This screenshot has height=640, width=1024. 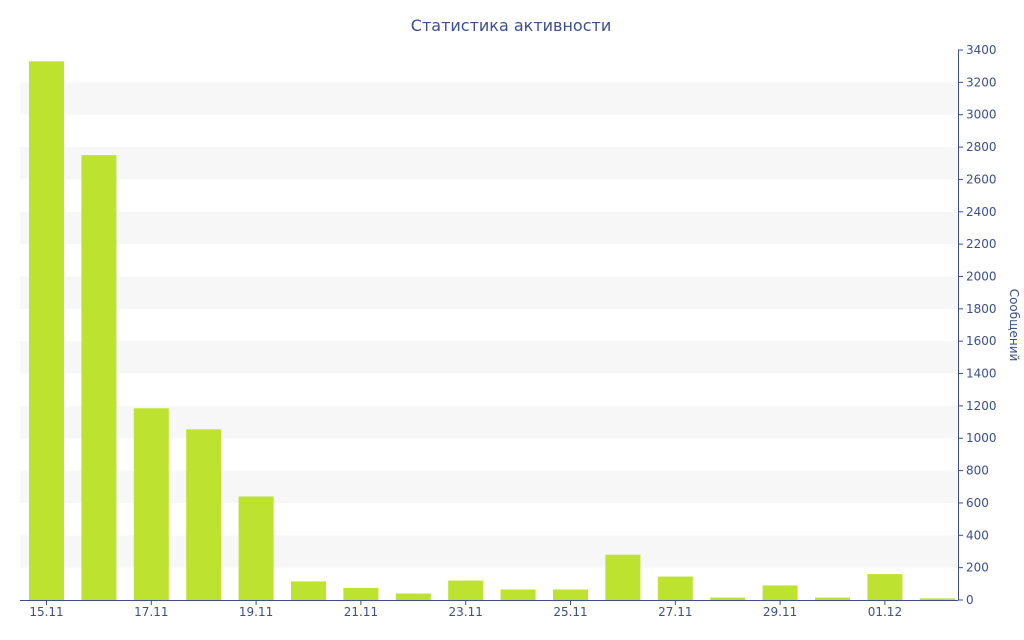 What do you see at coordinates (204, 514) in the screenshot?
I see `bar-18.11` at bounding box center [204, 514].